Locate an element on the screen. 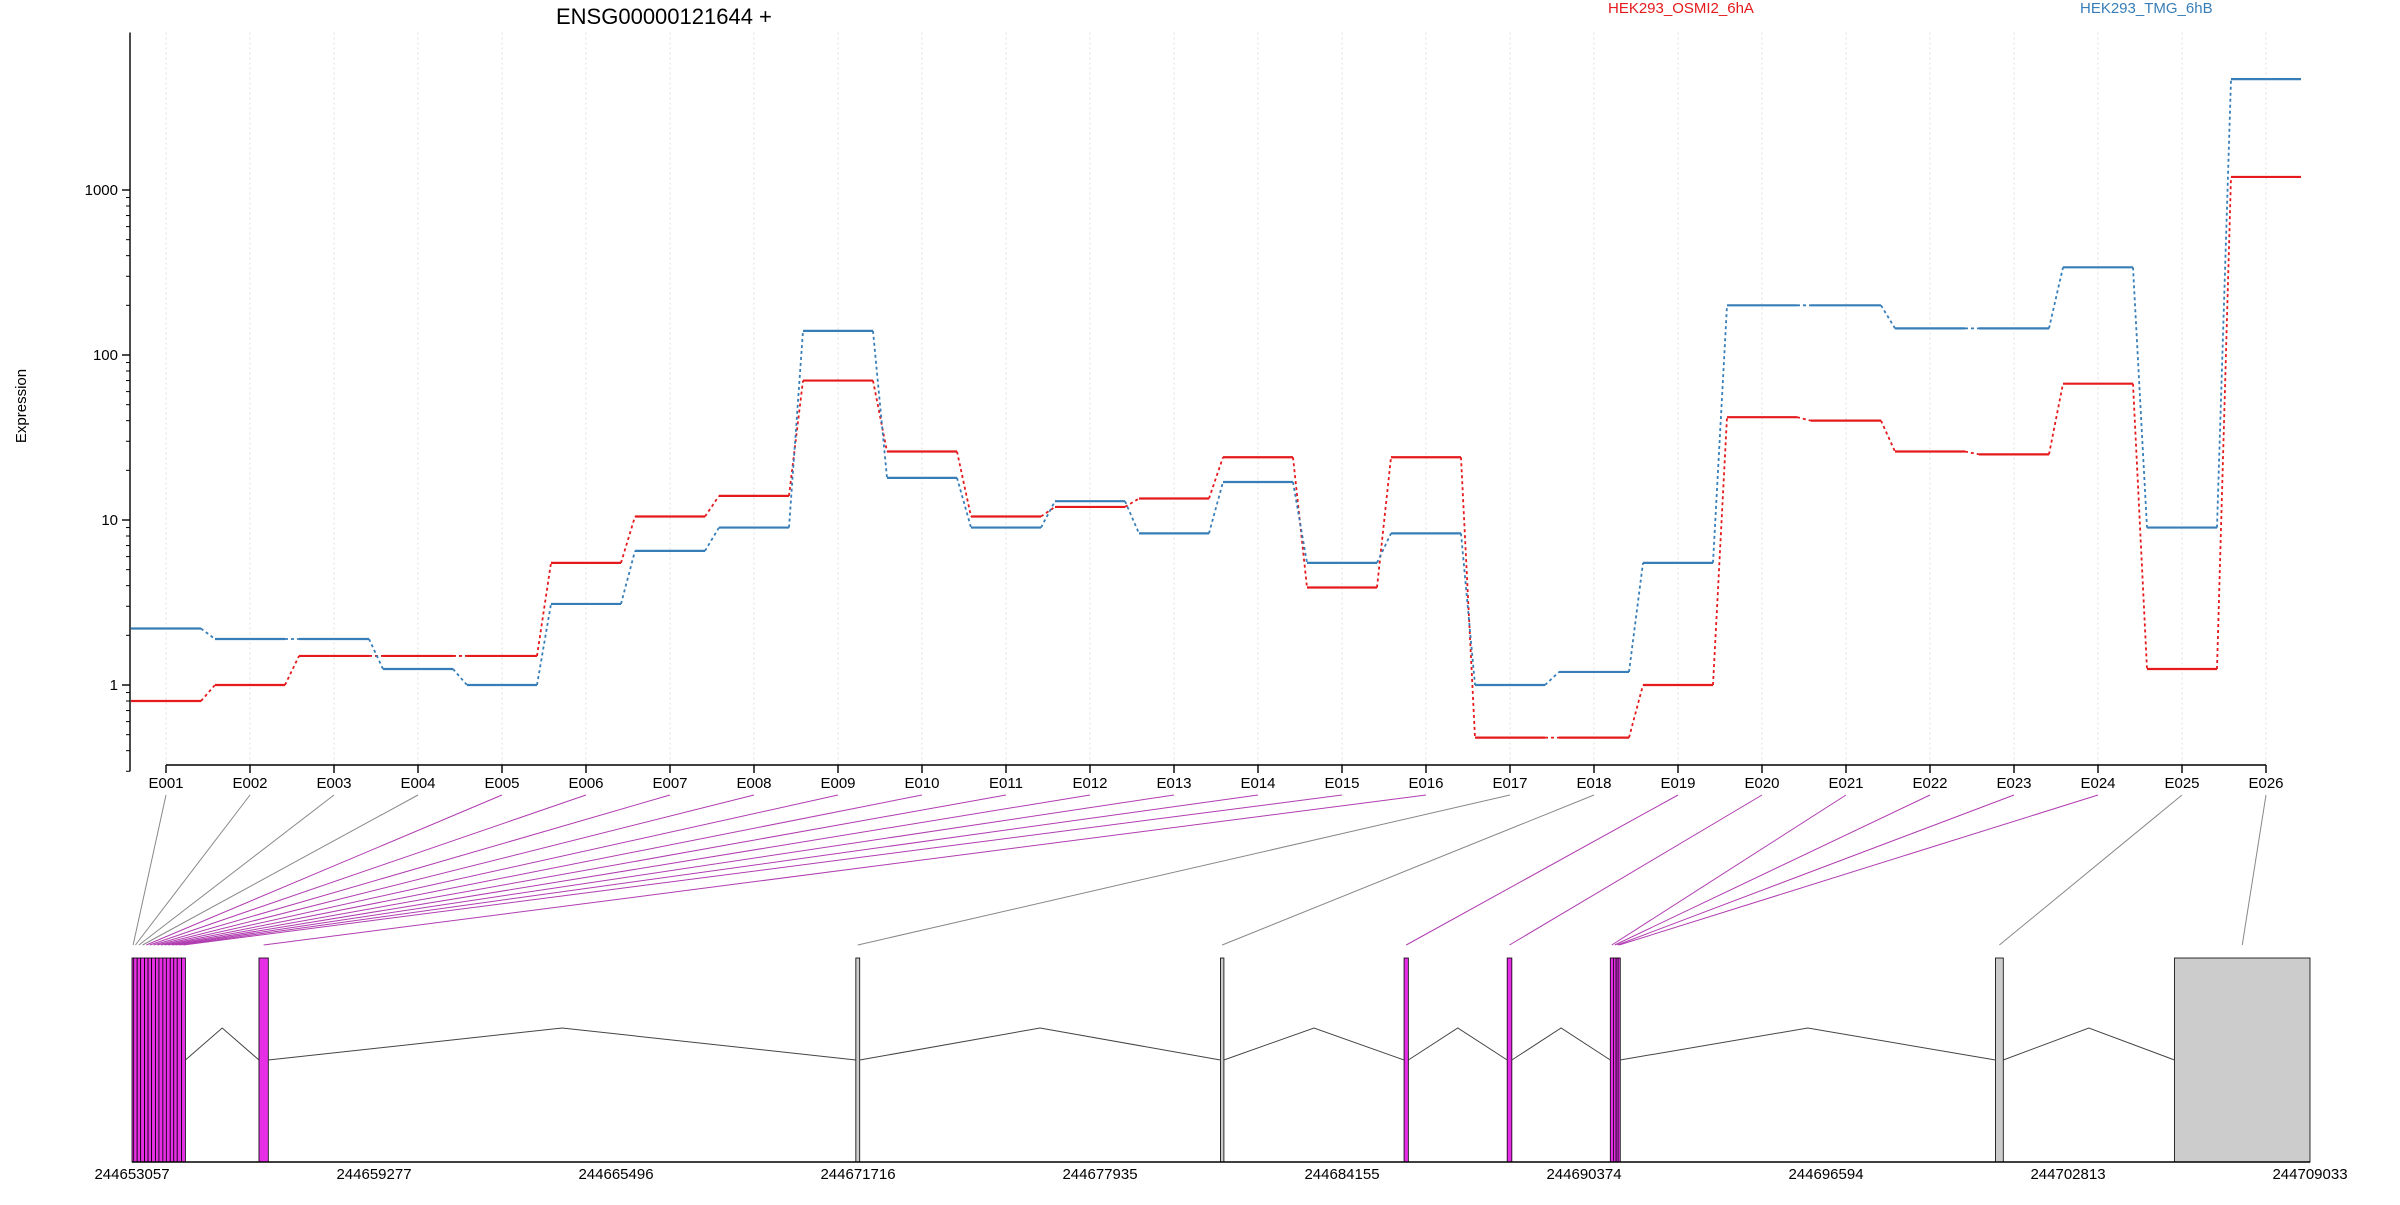  exon-E021 is located at coordinates (1611, 1060).